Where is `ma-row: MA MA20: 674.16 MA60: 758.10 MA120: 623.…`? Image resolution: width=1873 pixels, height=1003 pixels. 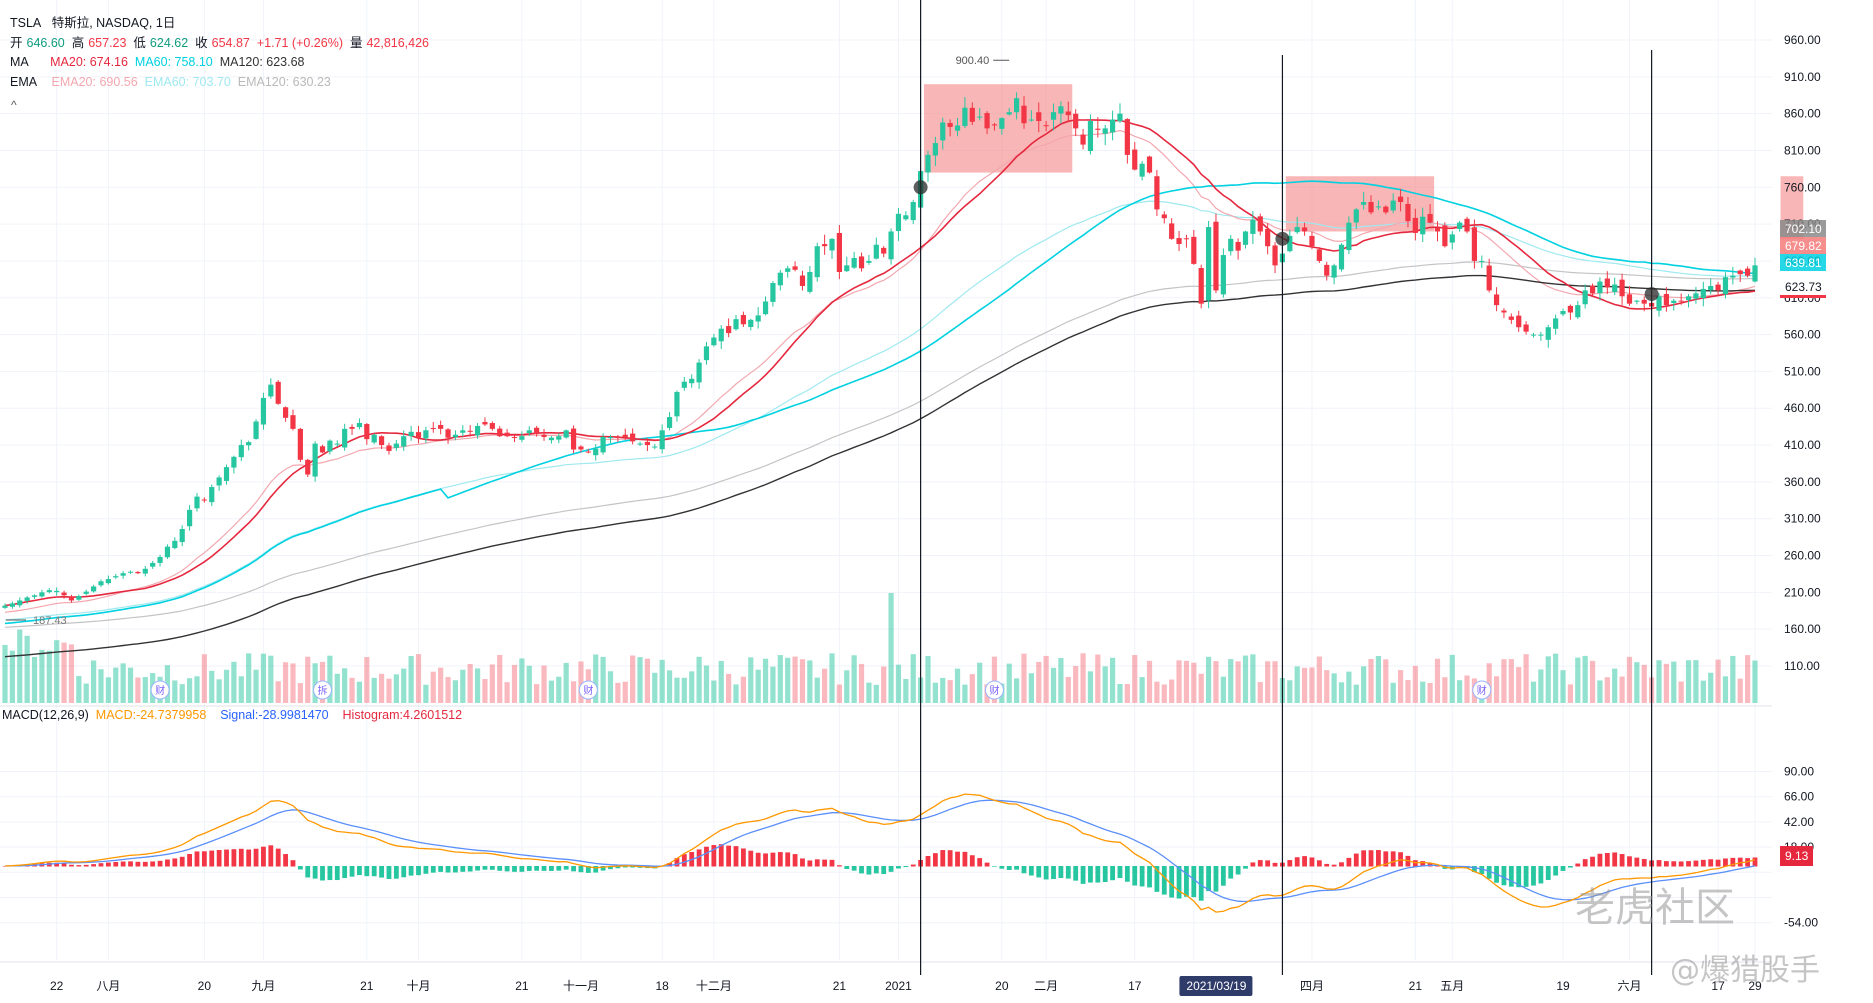 ma-row: MA MA20: 674.16 MA60: 758.10 MA120: 623.… is located at coordinates (219, 63).